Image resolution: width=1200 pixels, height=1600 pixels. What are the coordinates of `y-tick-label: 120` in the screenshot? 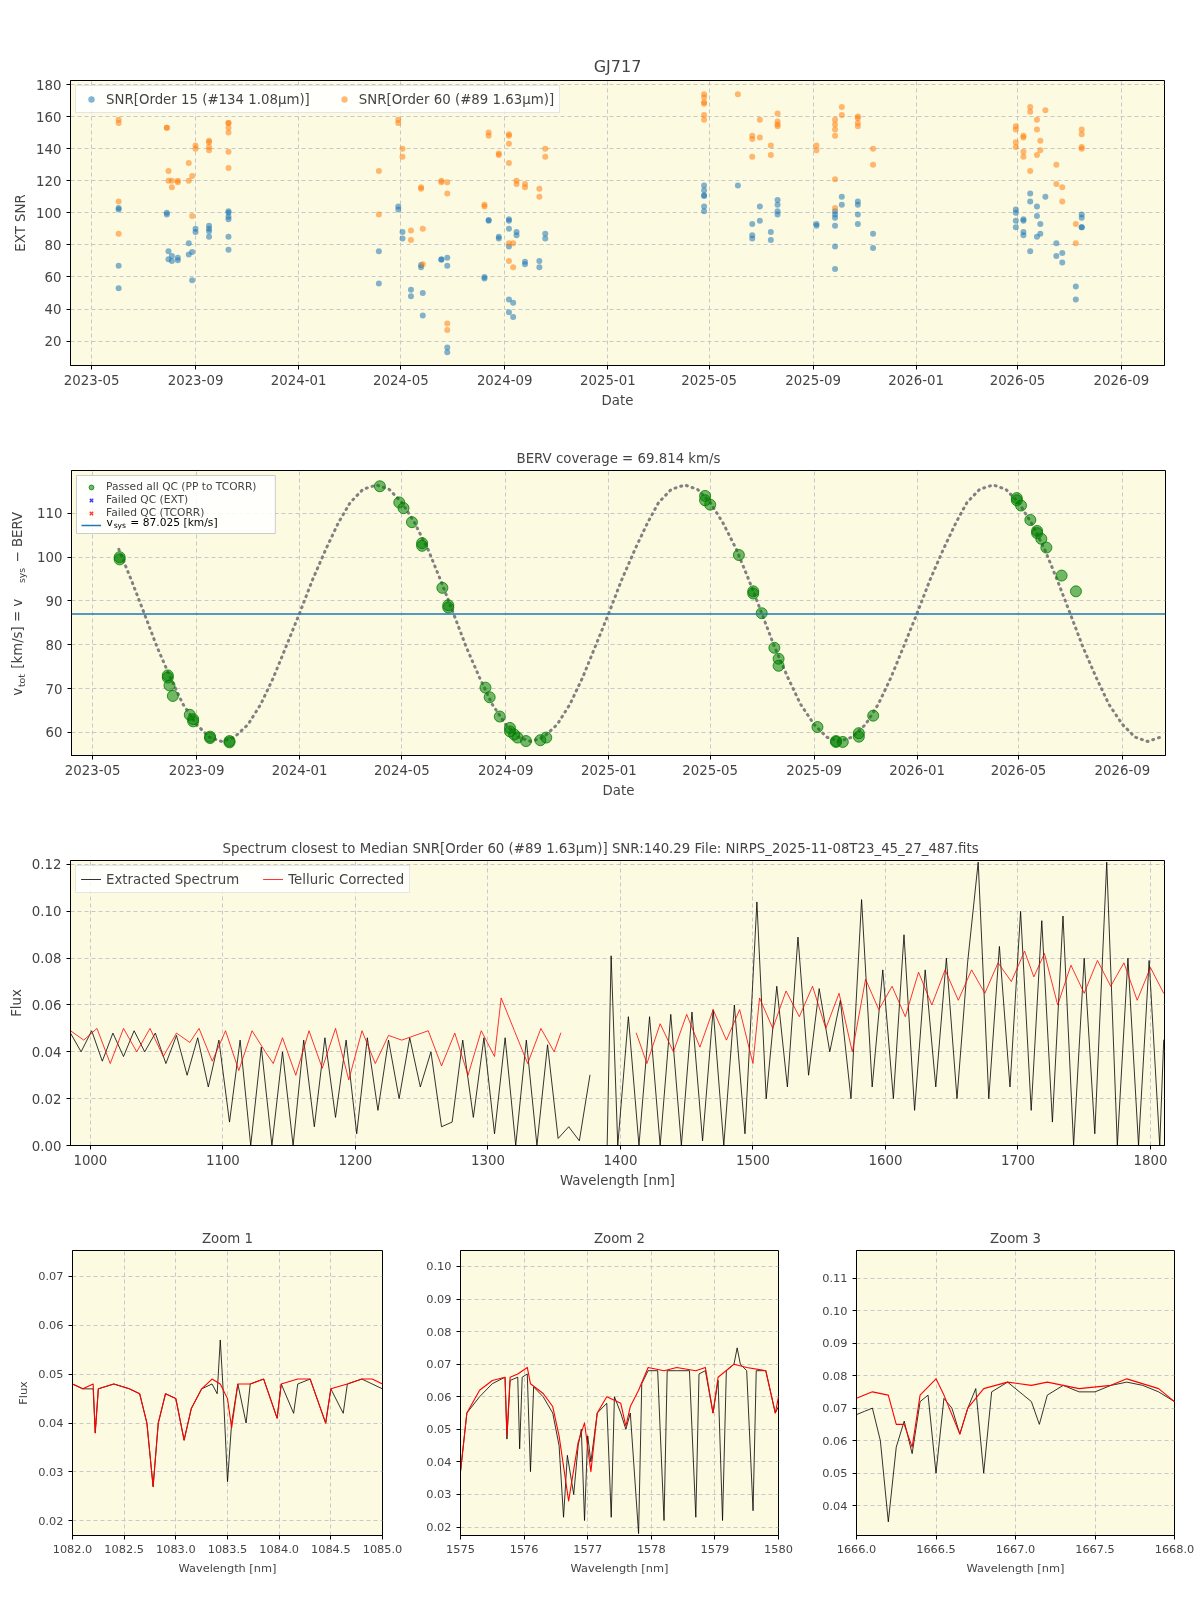 It's located at (49, 181).